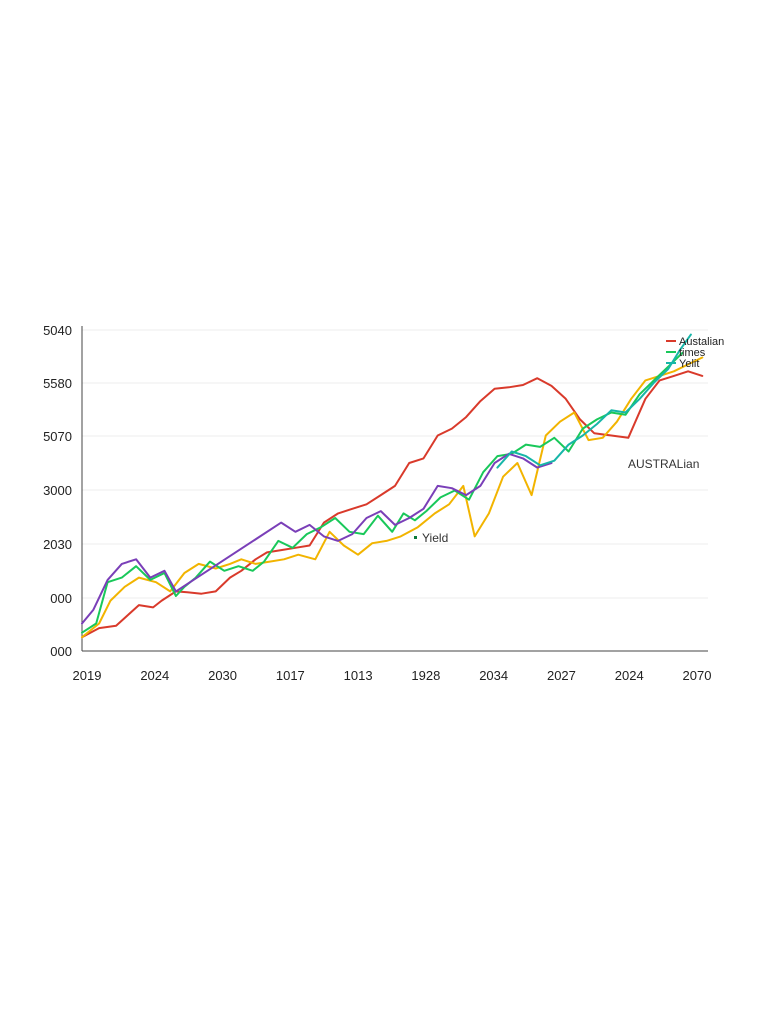  I want to click on x-tick-label: 2027, so click(561, 675).